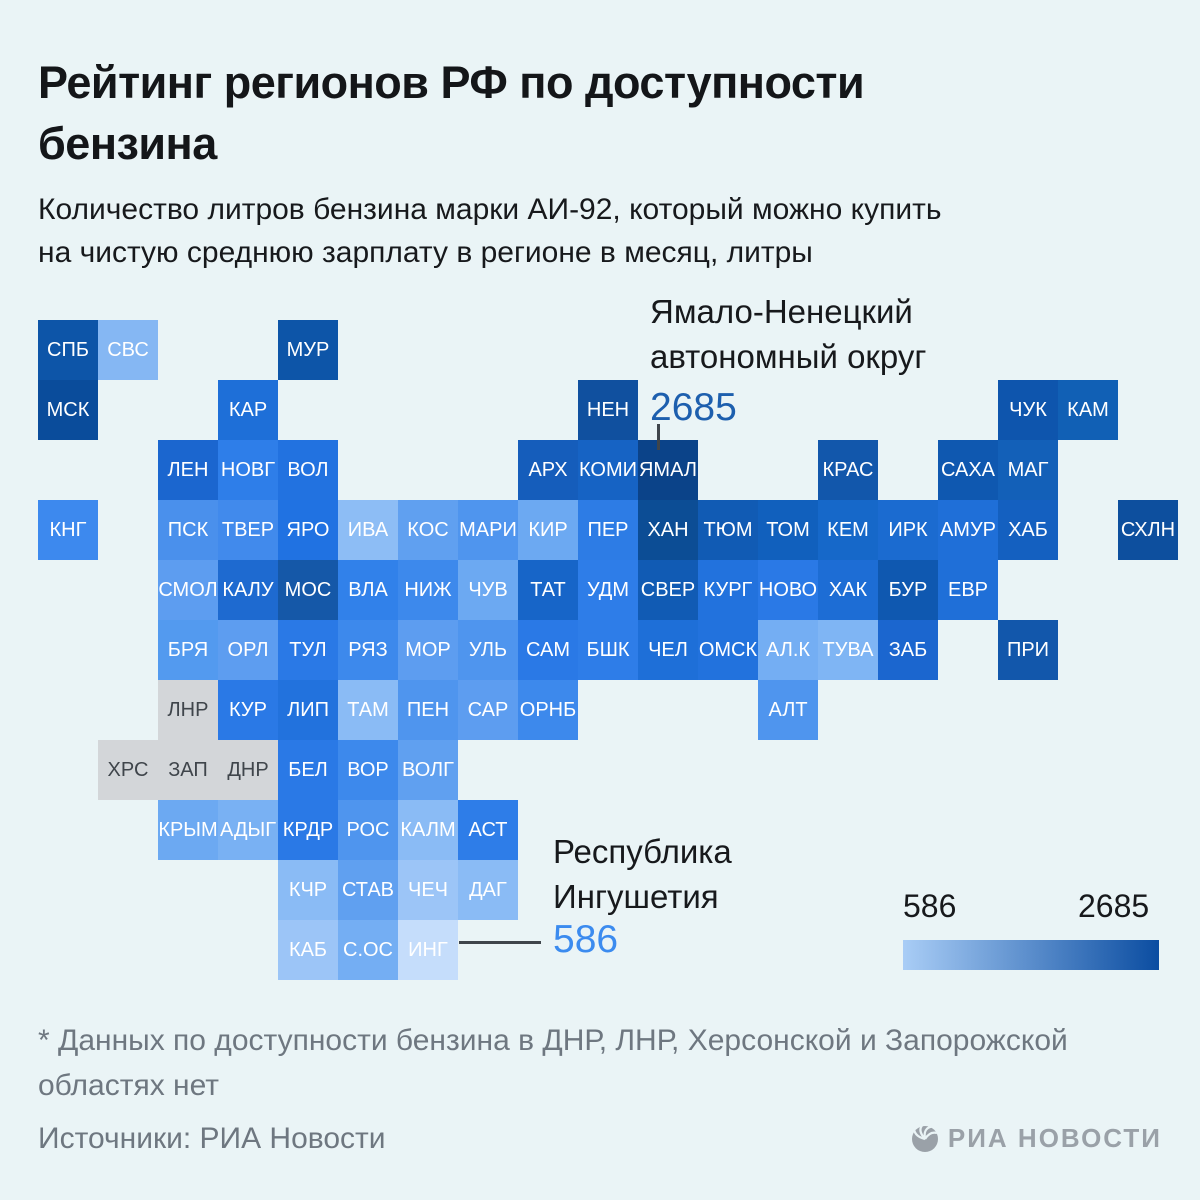  Describe the element at coordinates (368, 830) in the screenshot. I see `region-tile-РОС: РОС` at that location.